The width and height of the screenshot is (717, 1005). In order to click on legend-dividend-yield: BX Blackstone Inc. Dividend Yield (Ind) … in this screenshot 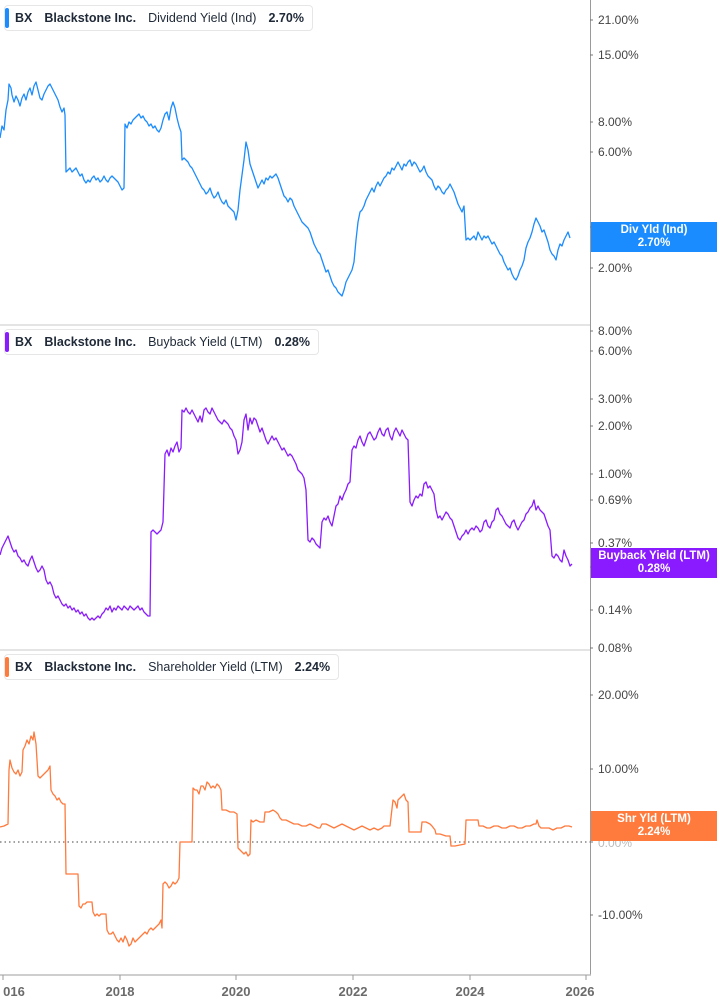, I will do `click(158, 18)`.